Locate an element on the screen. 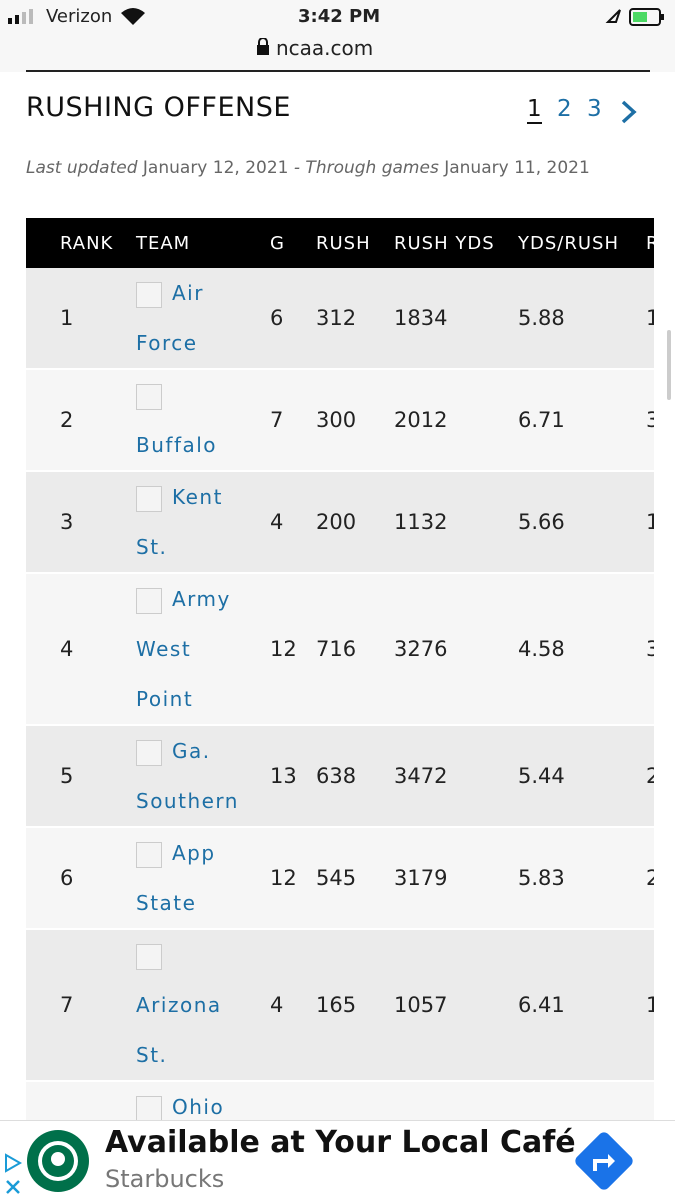  table-cell: 5.44 is located at coordinates (541, 776).